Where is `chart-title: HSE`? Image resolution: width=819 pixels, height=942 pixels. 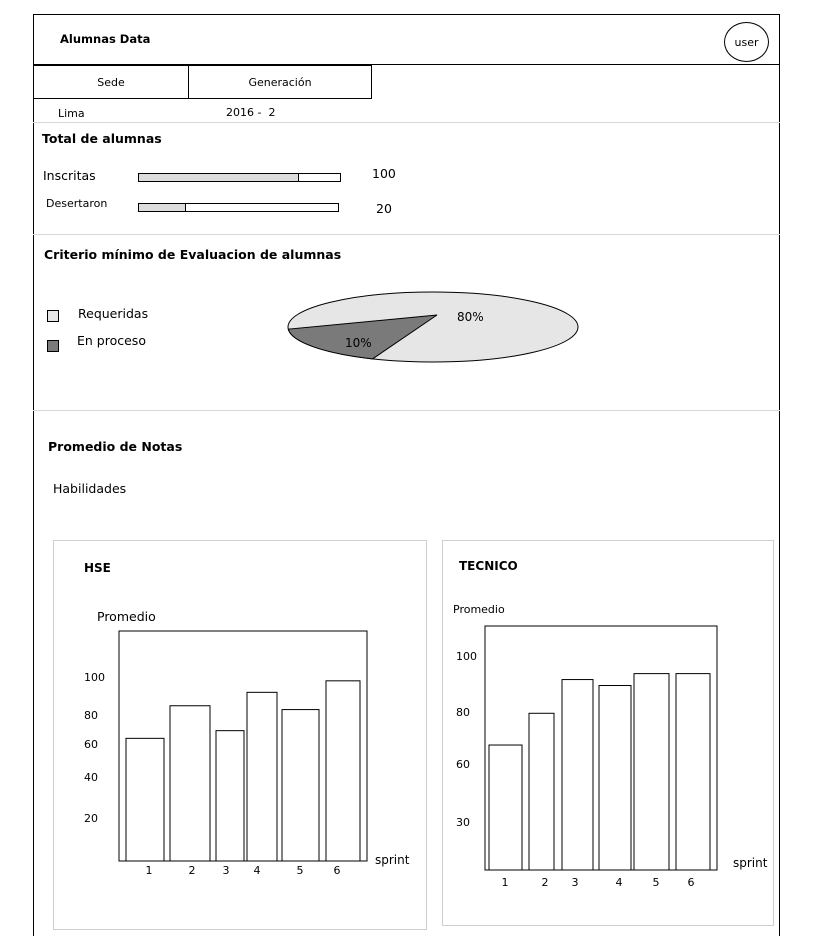 chart-title: HSE is located at coordinates (97, 568).